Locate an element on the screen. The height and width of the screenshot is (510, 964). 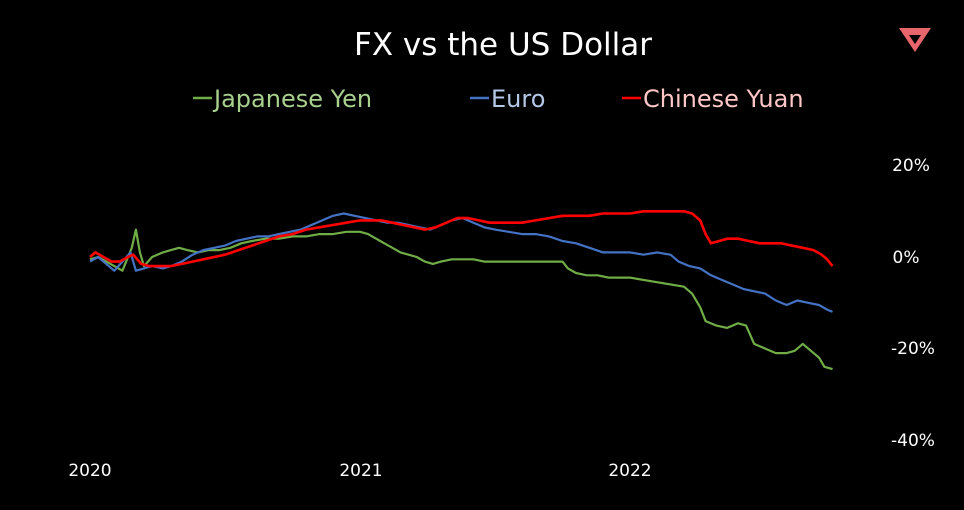
x-axis: 2020 2021 2022 is located at coordinates (359, 471).